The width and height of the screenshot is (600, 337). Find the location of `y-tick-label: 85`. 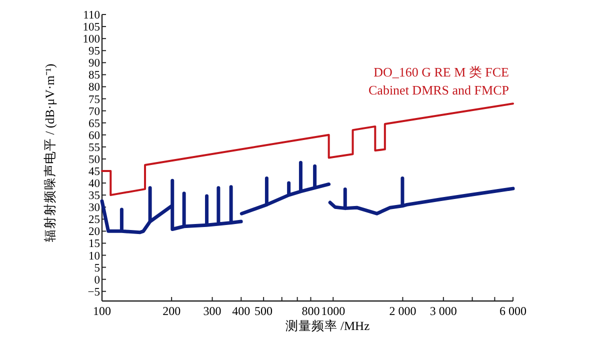

y-tick-label: 85 is located at coordinates (94, 76).